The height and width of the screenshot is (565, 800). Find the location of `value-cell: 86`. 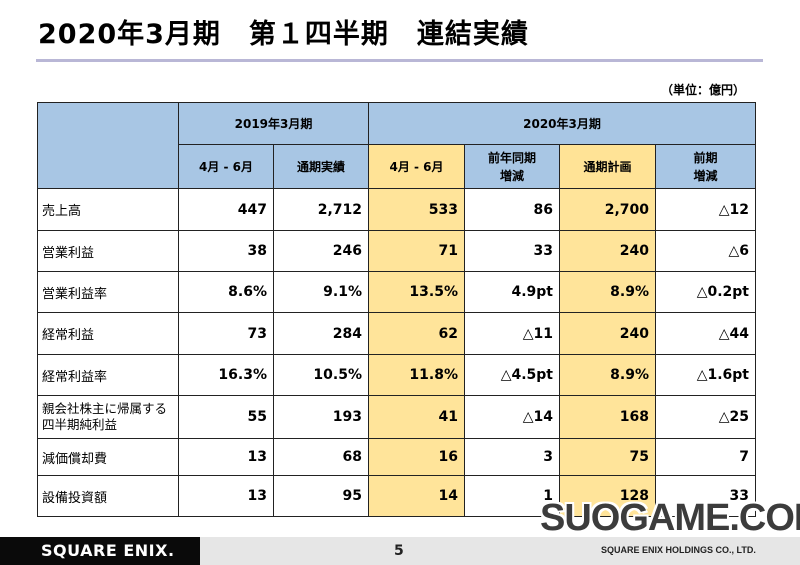

value-cell: 86 is located at coordinates (512, 209).